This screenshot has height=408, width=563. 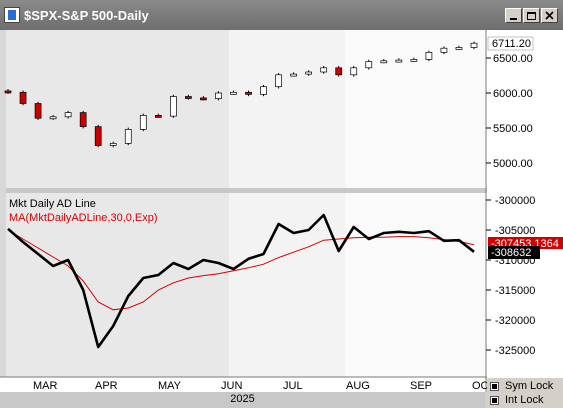 I want to click on y-axis-area, so click(x=525, y=204).